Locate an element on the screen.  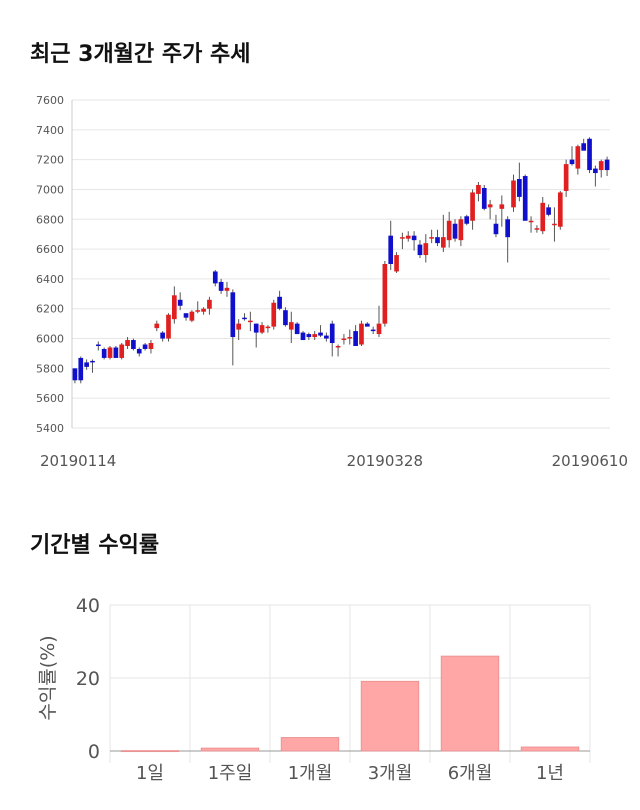
price-y-tick-label: 6000 is located at coordinates (50, 339).